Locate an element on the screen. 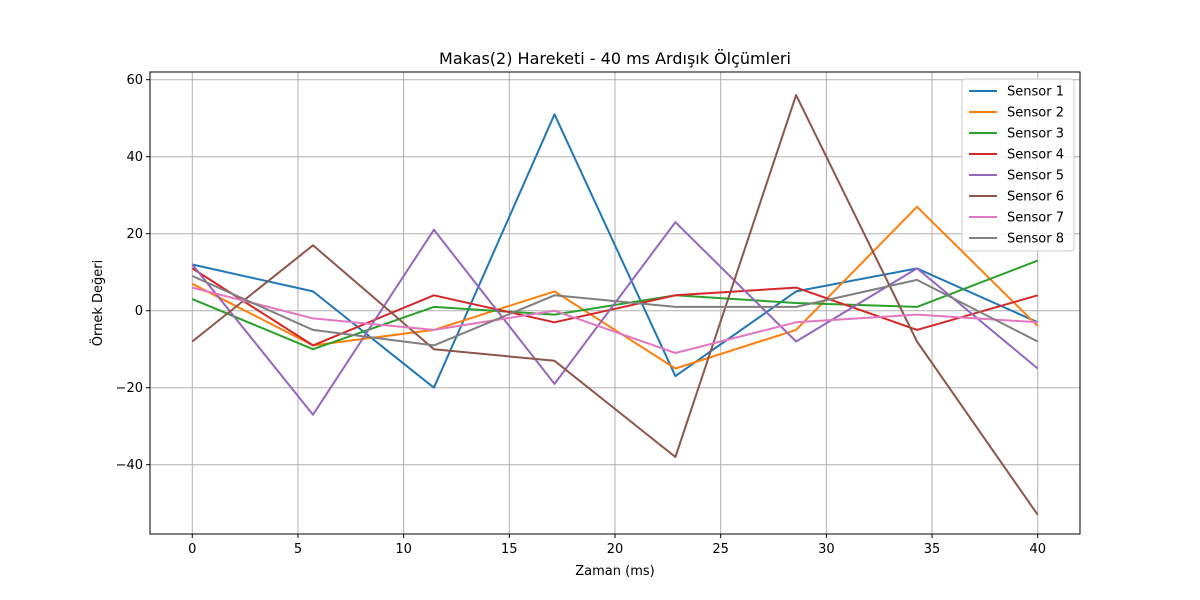 The width and height of the screenshot is (1200, 600). x-tick-label: 5 is located at coordinates (298, 549).